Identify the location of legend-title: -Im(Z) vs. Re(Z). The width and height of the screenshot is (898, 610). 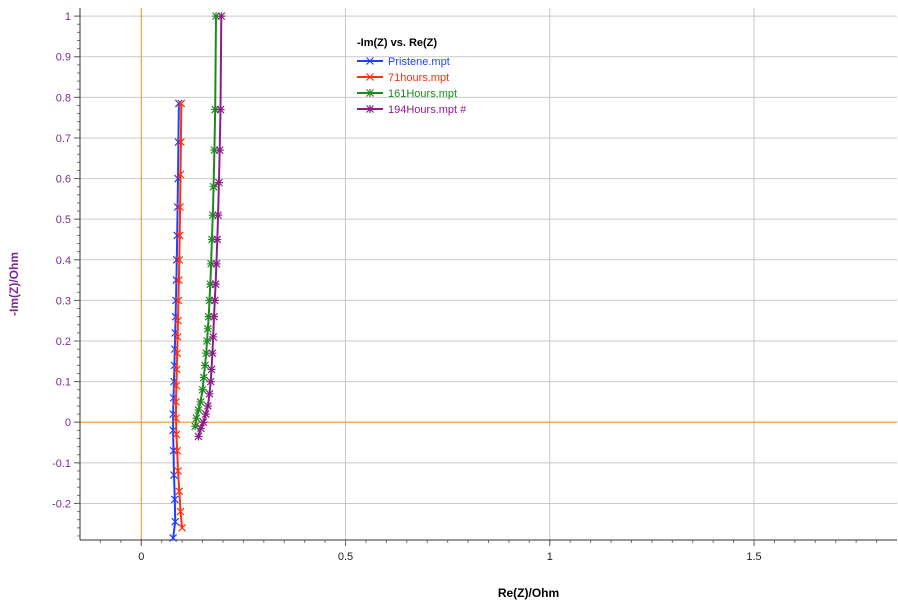
(397, 43).